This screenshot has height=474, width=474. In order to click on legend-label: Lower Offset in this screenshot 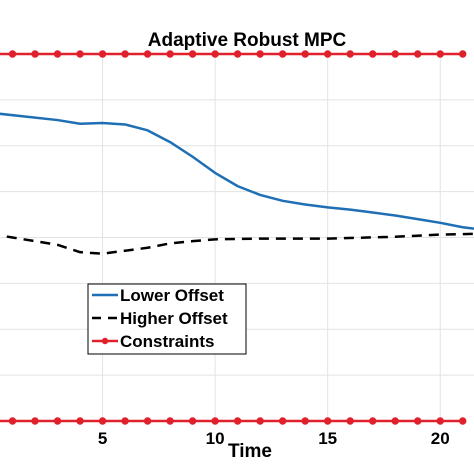, I will do `click(172, 295)`.